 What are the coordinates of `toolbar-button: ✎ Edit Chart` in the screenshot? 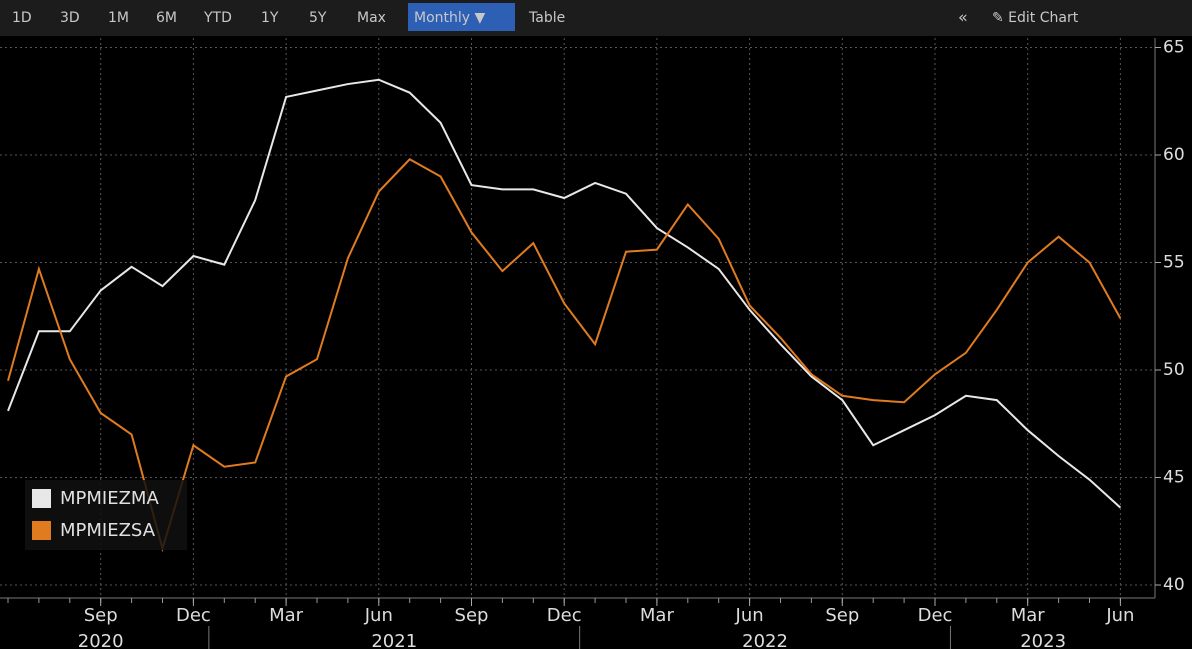 It's located at (1035, 18).